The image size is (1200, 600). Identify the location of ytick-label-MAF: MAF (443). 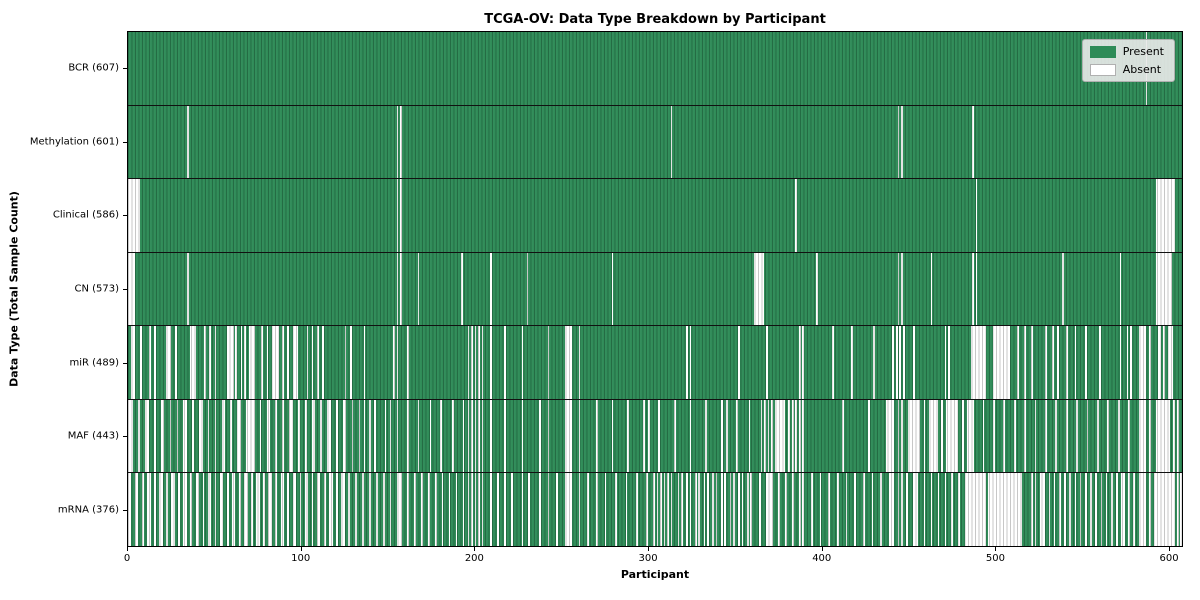
(93, 436).